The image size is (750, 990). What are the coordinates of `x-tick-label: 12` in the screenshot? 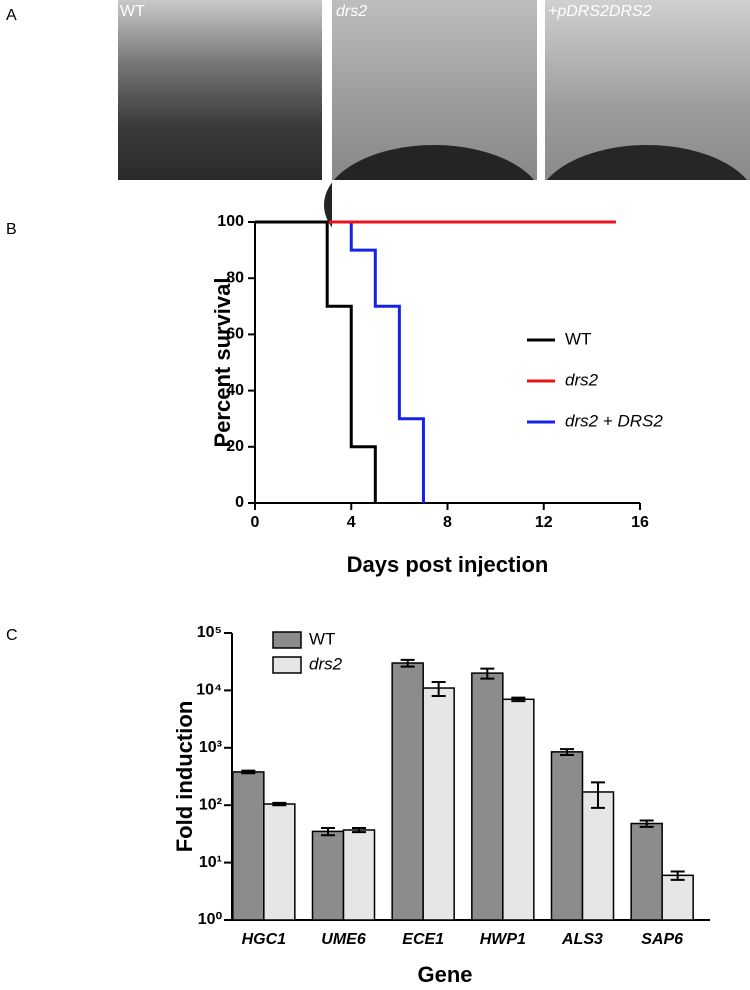 It's located at (544, 522).